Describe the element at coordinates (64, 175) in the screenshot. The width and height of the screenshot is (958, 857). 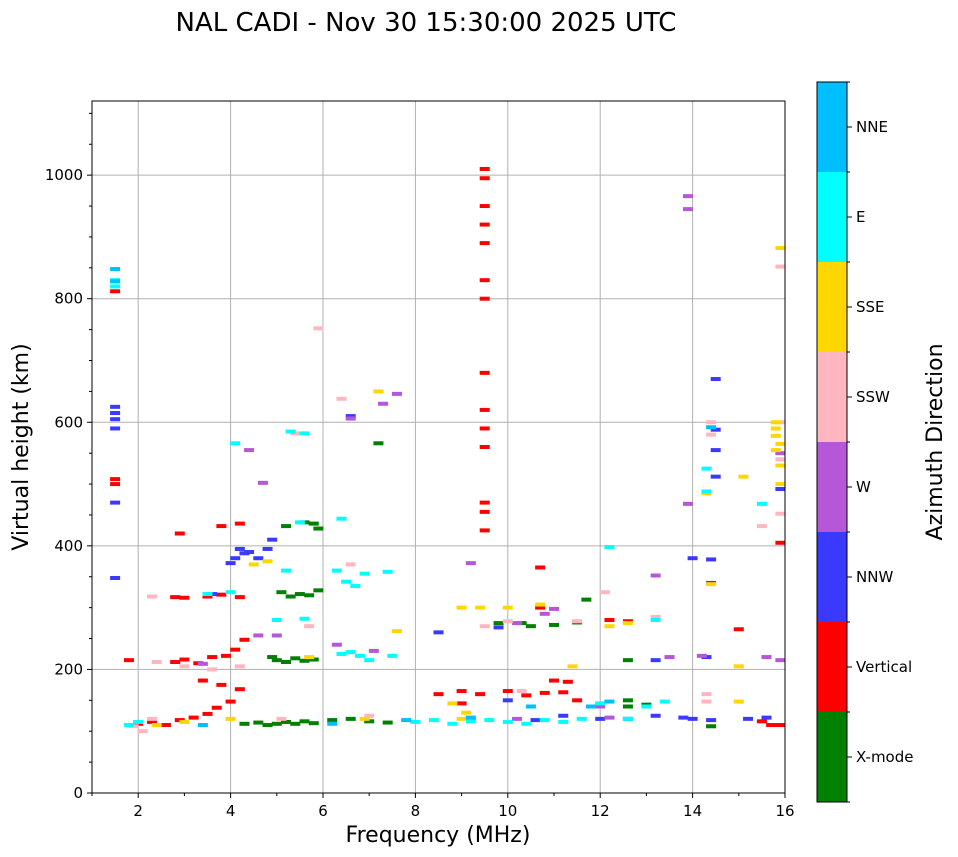
I see `y-tick-label: 1000` at that location.